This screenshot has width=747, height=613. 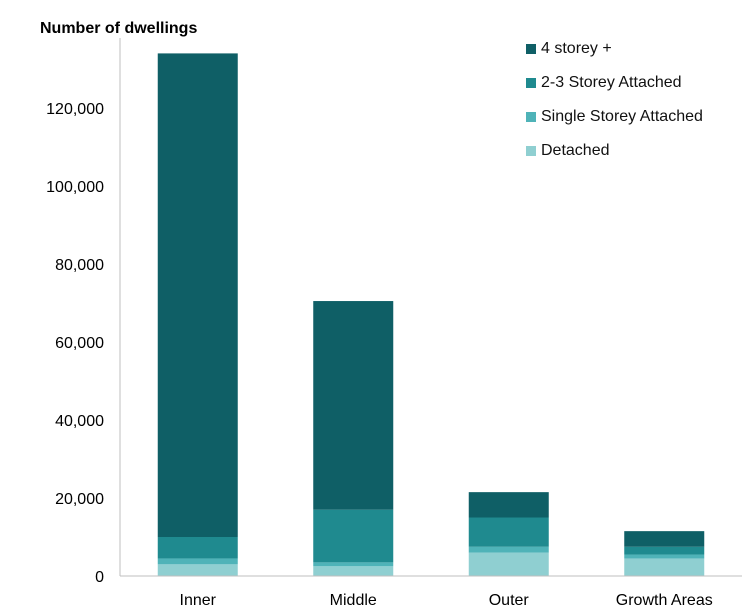 What do you see at coordinates (353, 536) in the screenshot?
I see `bar-segment-middle-2-3-storey-attached` at bounding box center [353, 536].